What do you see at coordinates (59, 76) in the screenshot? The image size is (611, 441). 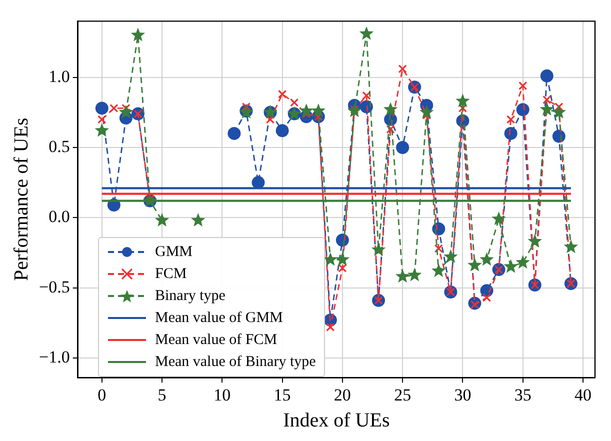 I see `y-tick-label: 1.0` at bounding box center [59, 76].